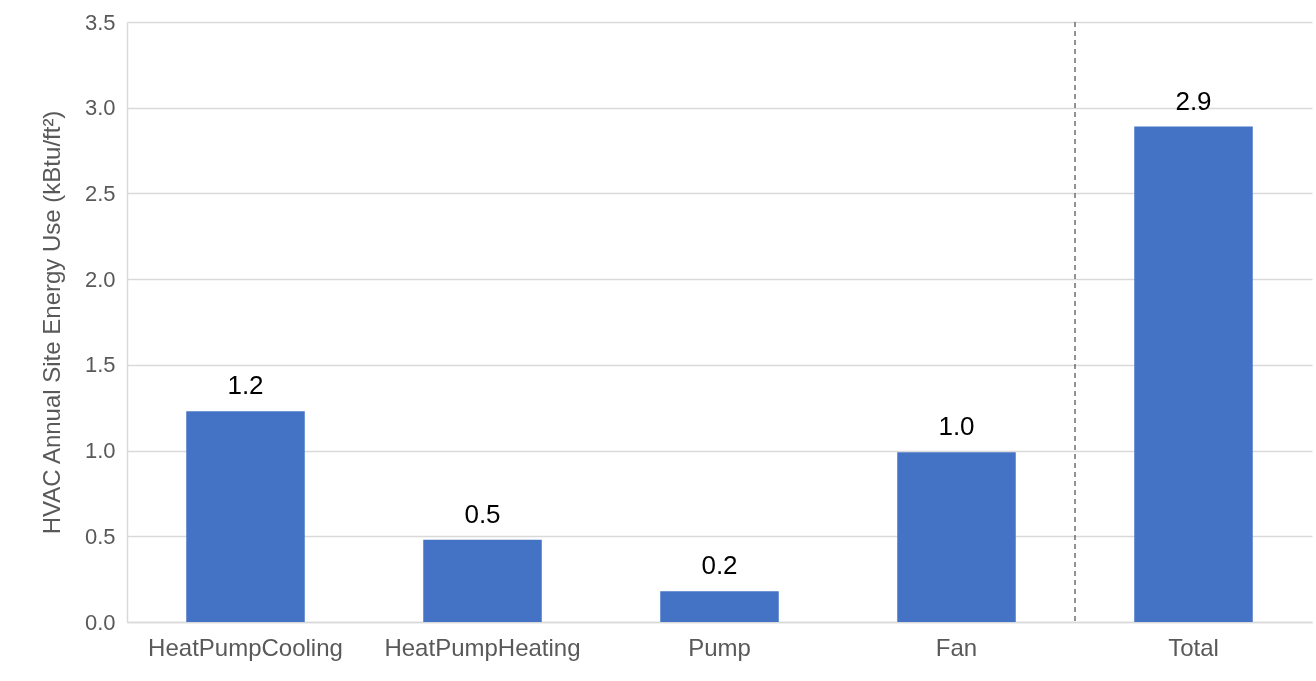 The image size is (1316, 681). I want to click on x-tick-label: Total, so click(1193, 647).